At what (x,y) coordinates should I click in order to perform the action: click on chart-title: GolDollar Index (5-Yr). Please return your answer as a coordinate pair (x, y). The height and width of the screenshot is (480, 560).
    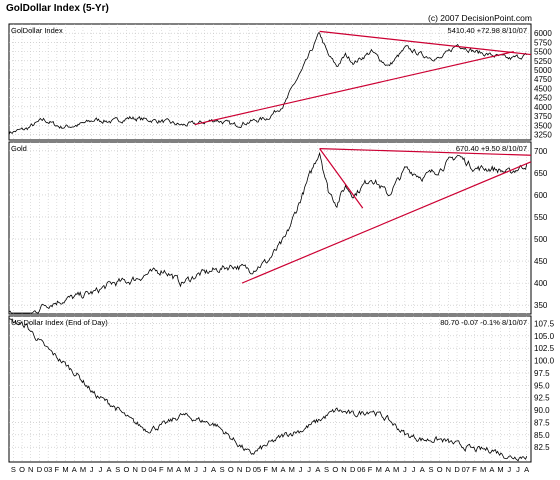
    Looking at the image, I should click on (57, 8).